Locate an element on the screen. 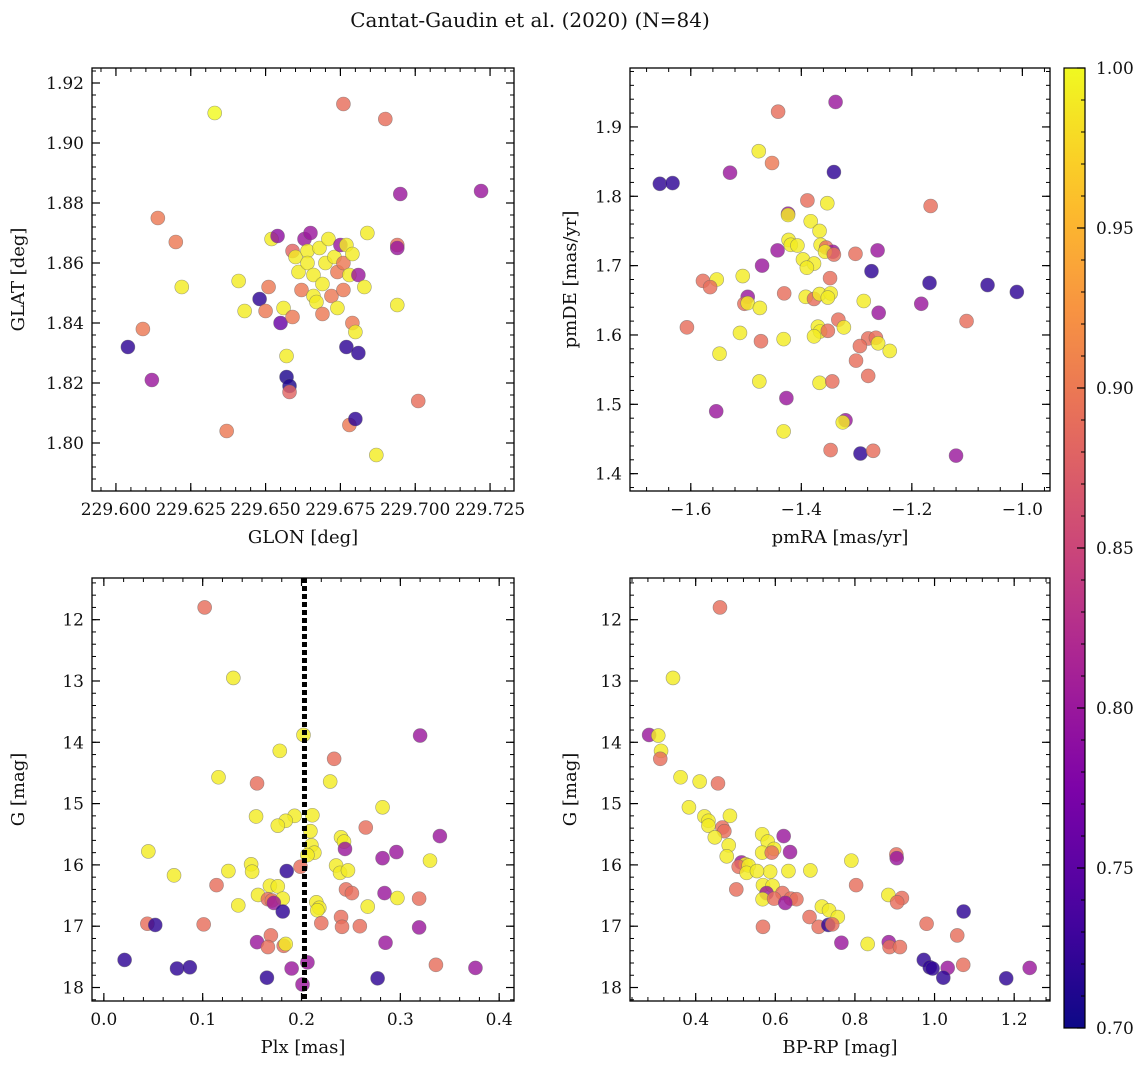  figure-title: Cantat-Gaudin et al. (2020) (N=84) is located at coordinates (530, 20).